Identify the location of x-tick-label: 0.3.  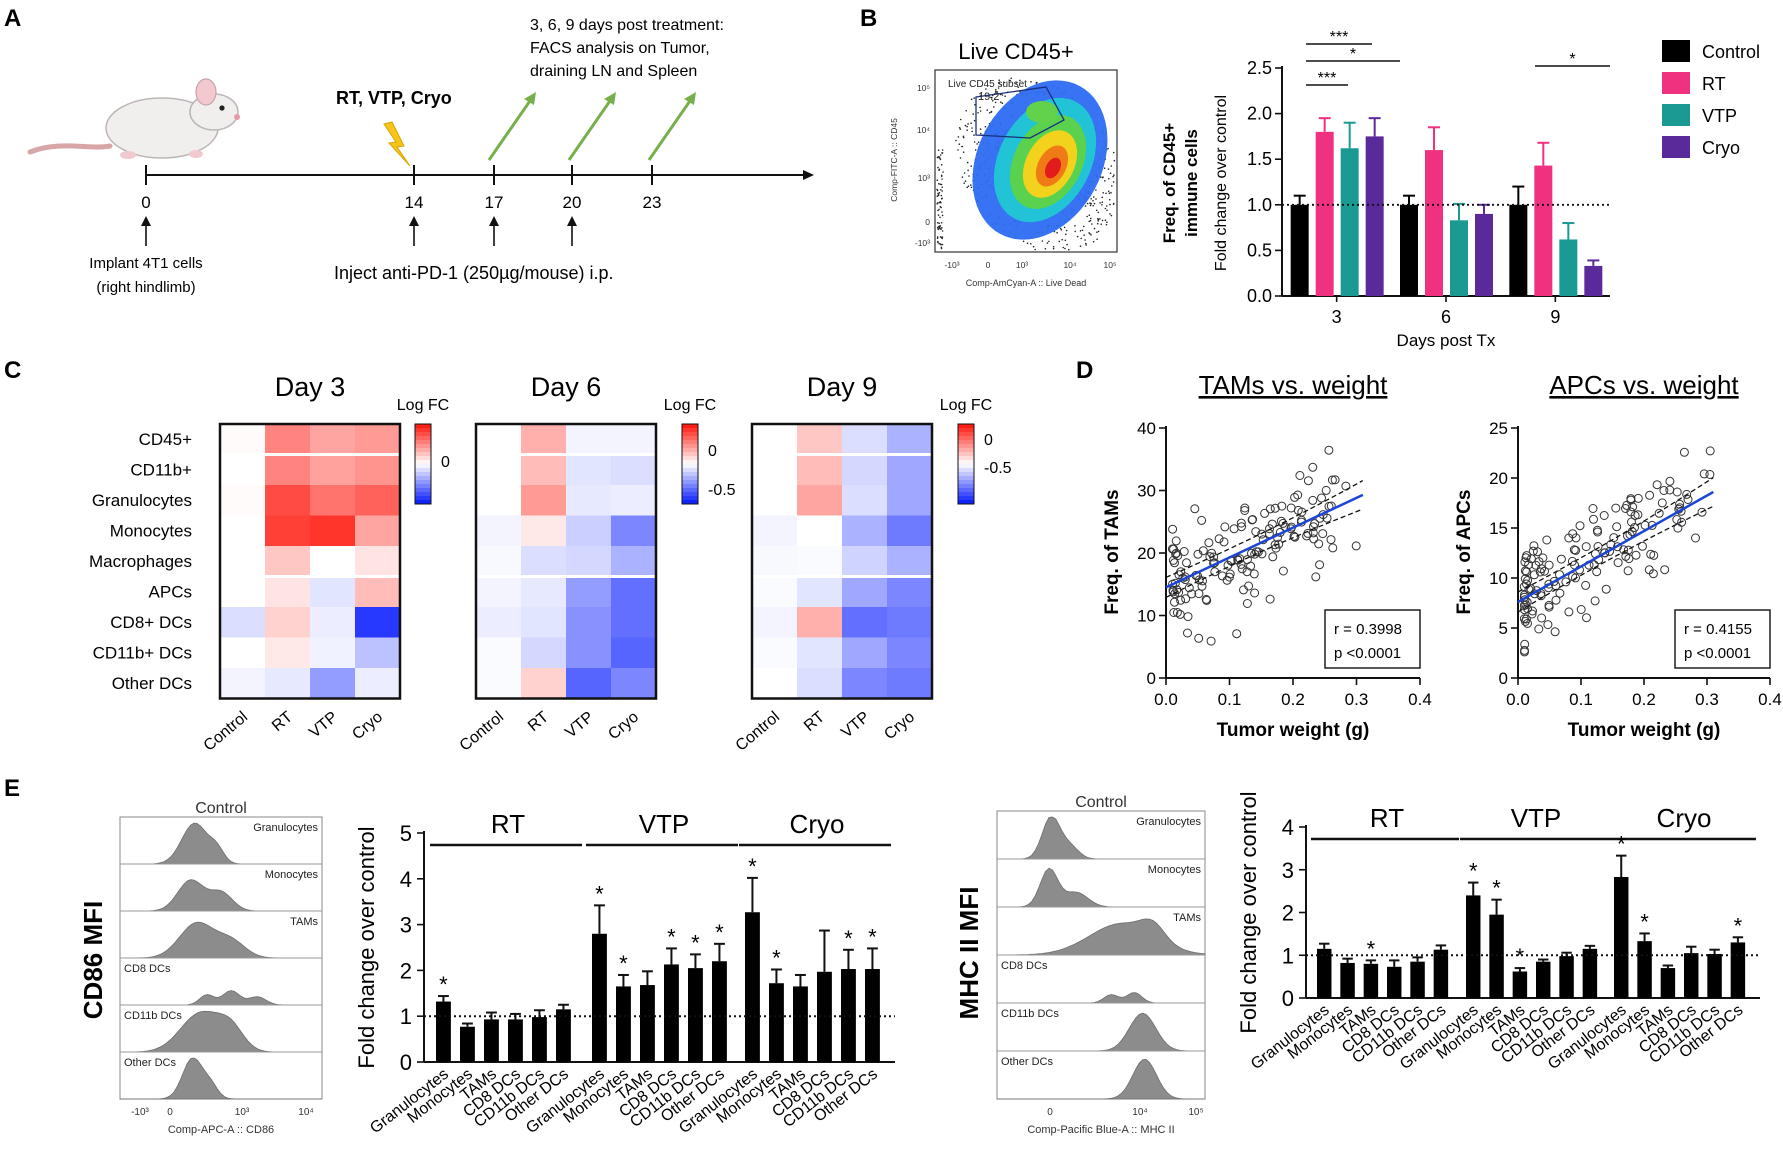
(1357, 699).